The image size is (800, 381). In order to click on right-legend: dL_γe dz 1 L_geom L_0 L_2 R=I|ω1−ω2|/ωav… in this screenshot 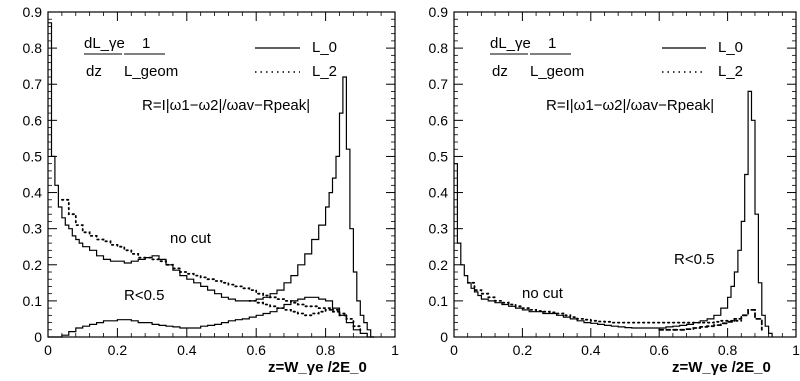, I will do `click(616, 74)`.